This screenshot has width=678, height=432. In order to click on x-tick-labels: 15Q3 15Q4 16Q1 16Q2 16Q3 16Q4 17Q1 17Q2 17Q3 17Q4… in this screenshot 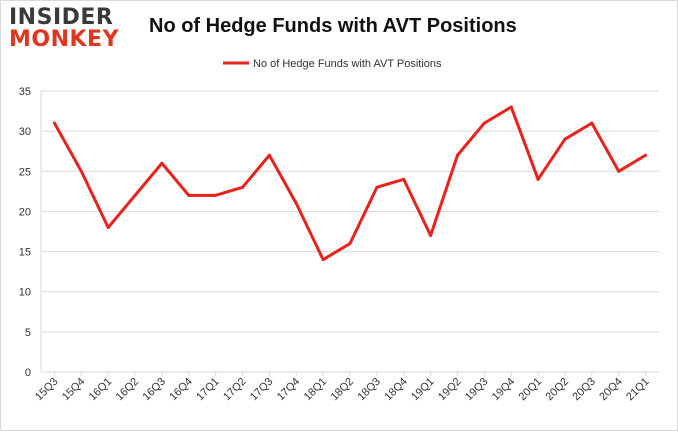, I will do `click(342, 387)`.